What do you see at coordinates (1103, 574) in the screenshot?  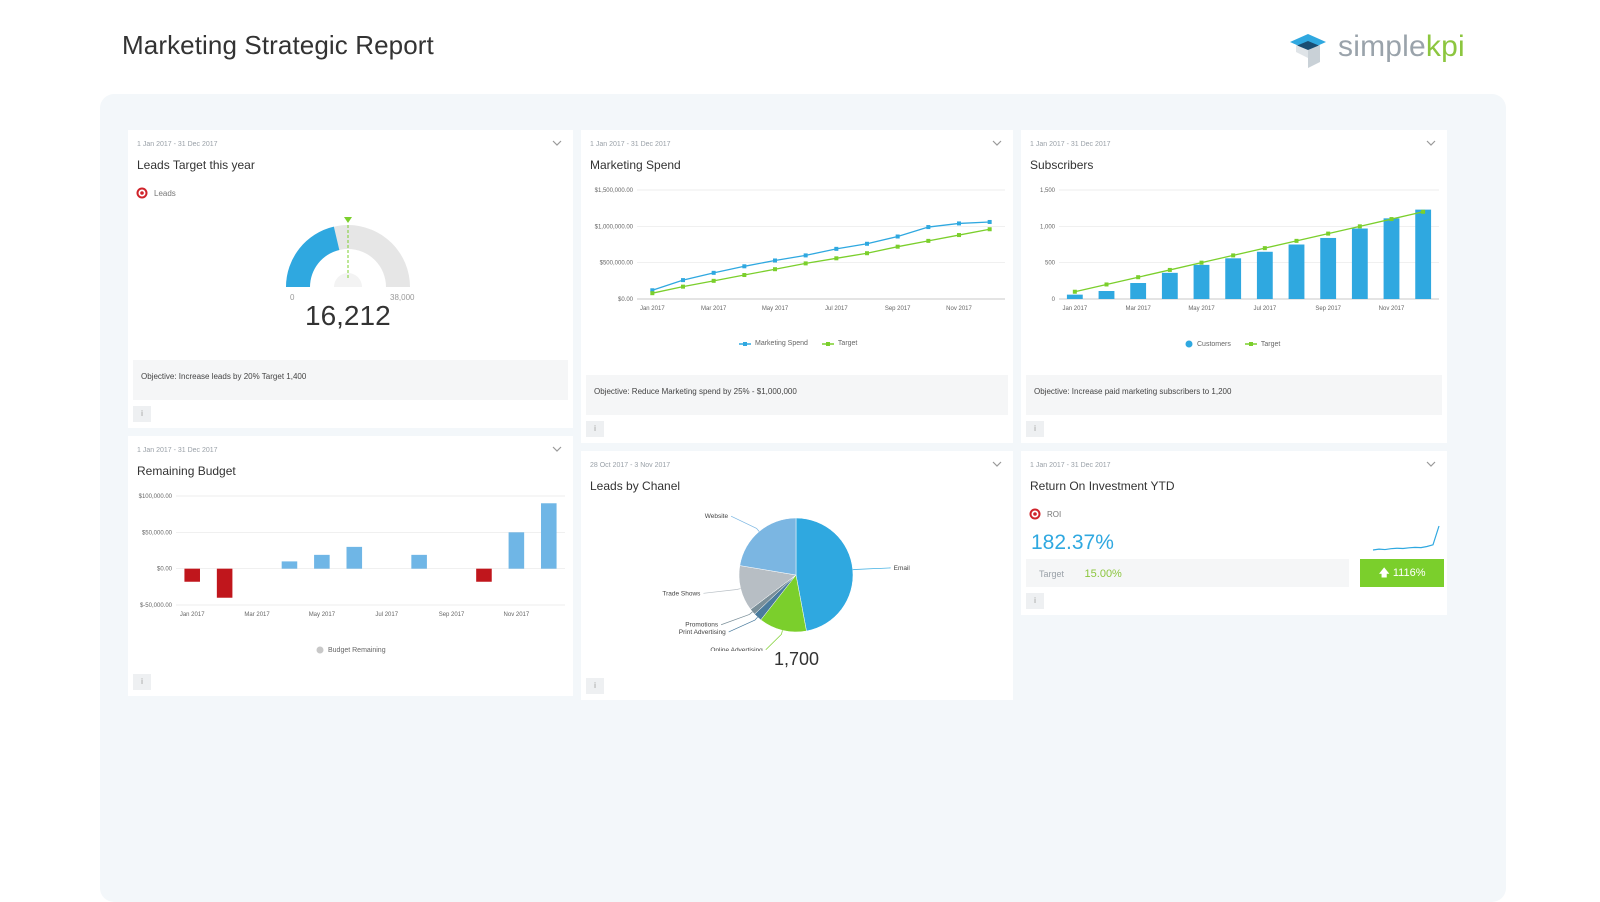 I see `target-value: 15.00%` at bounding box center [1103, 574].